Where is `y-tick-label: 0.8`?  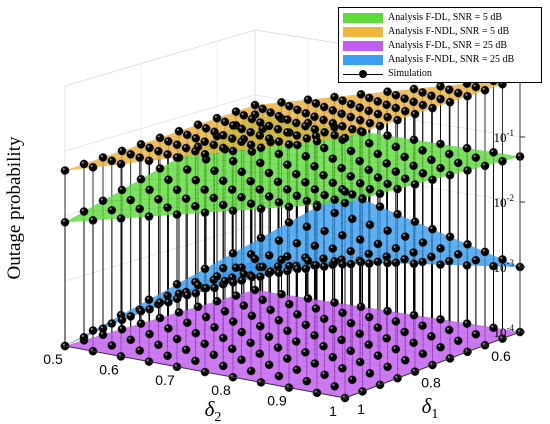
y-tick-label: 0.8 is located at coordinates (221, 390).